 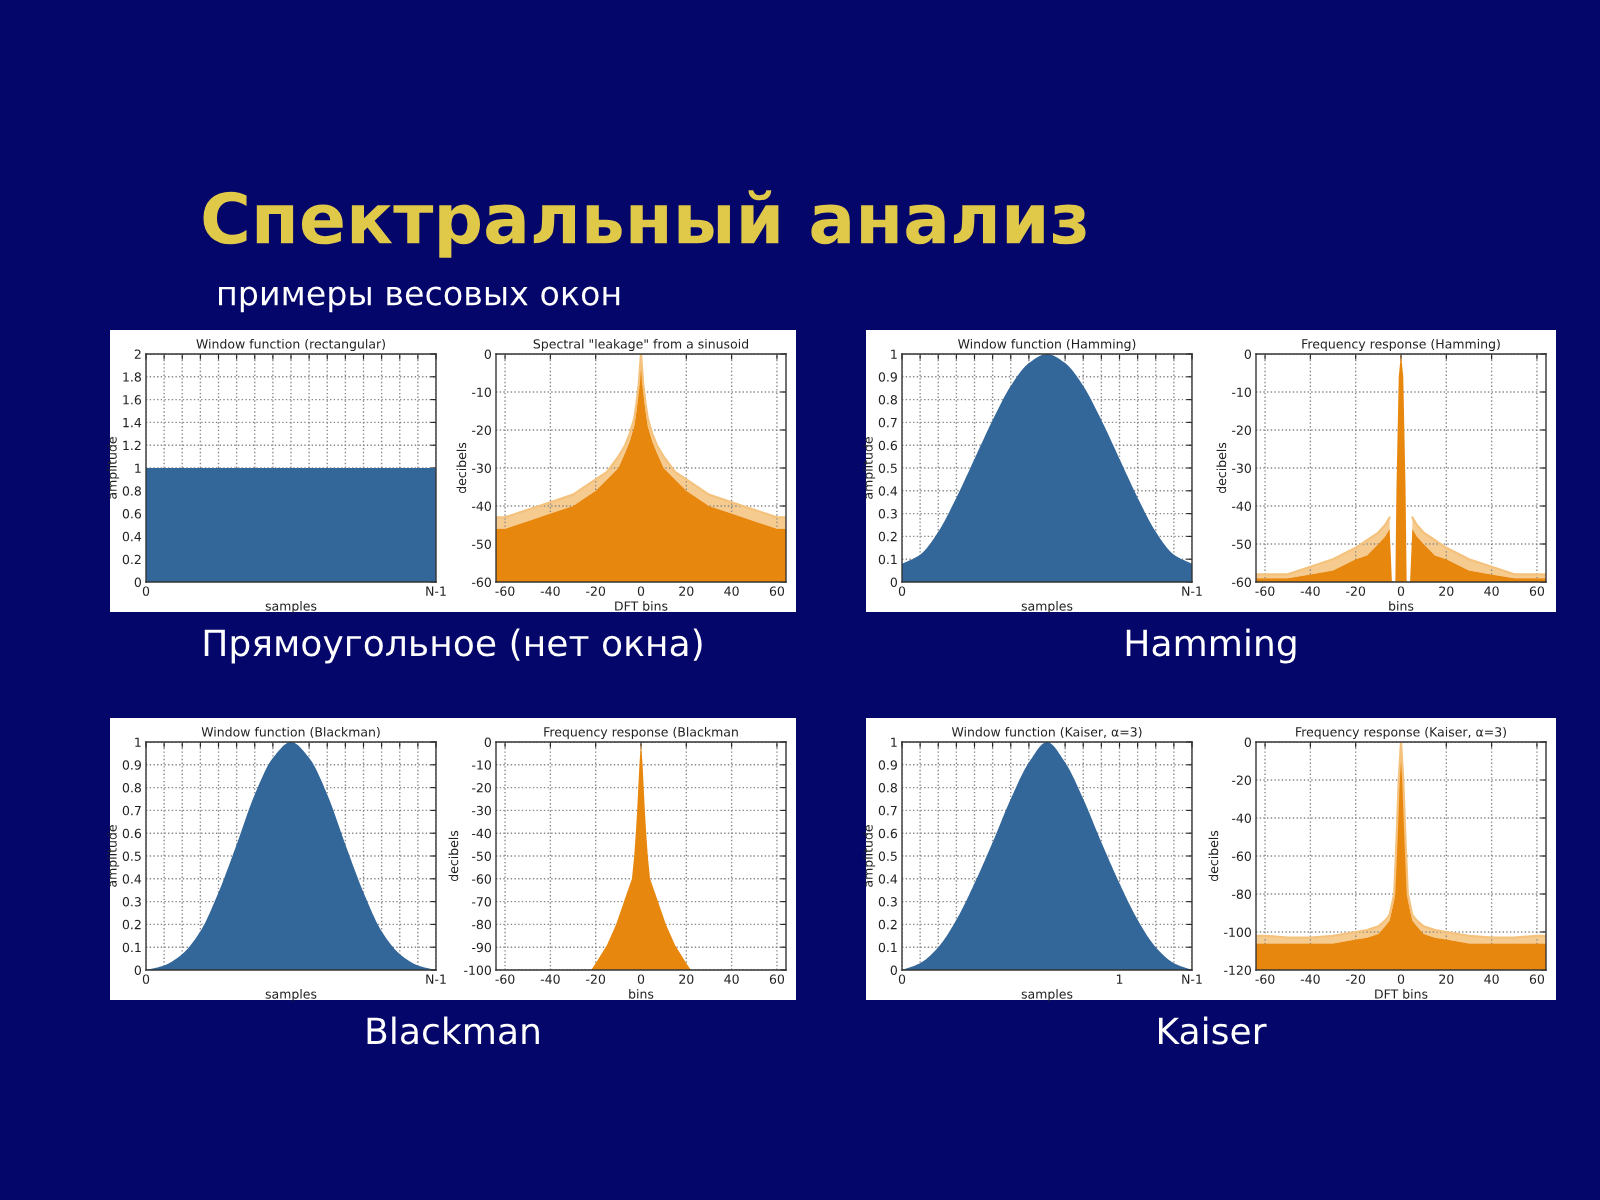 I want to click on text: Hamming, so click(x=1211, y=646).